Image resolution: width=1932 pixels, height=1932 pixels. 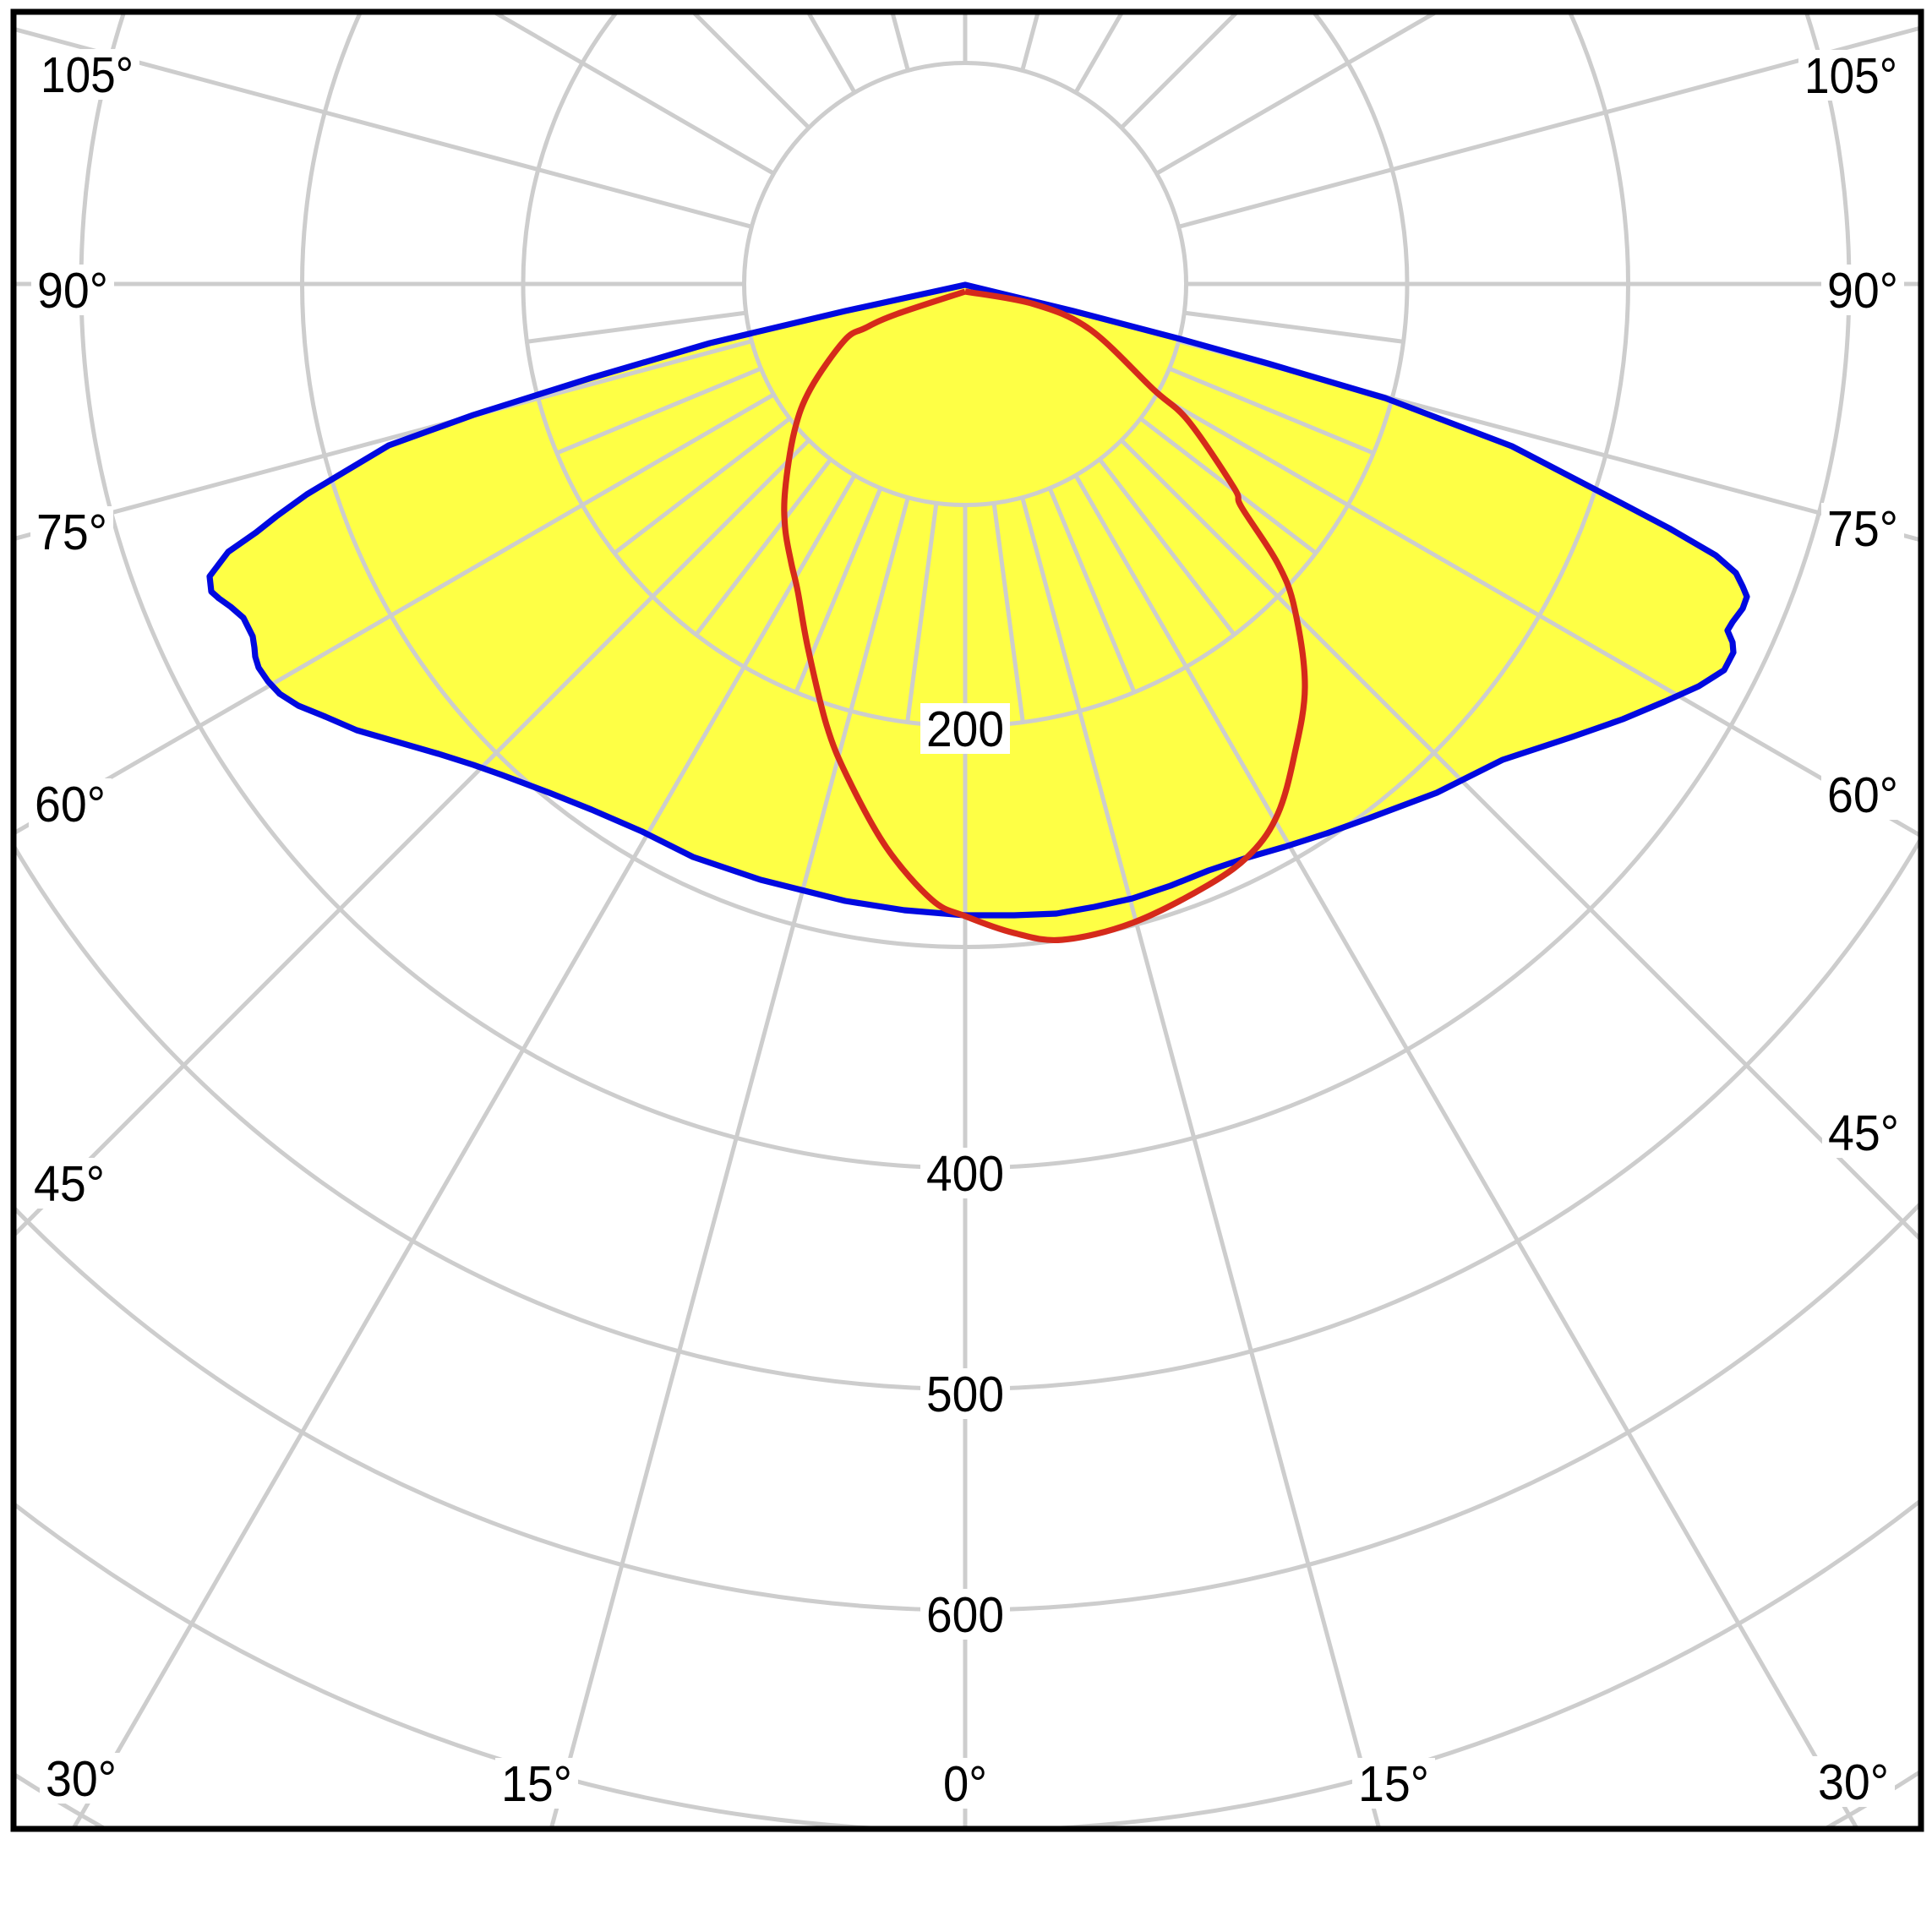 What do you see at coordinates (965, 1615) in the screenshot?
I see `svg-text: 600` at bounding box center [965, 1615].